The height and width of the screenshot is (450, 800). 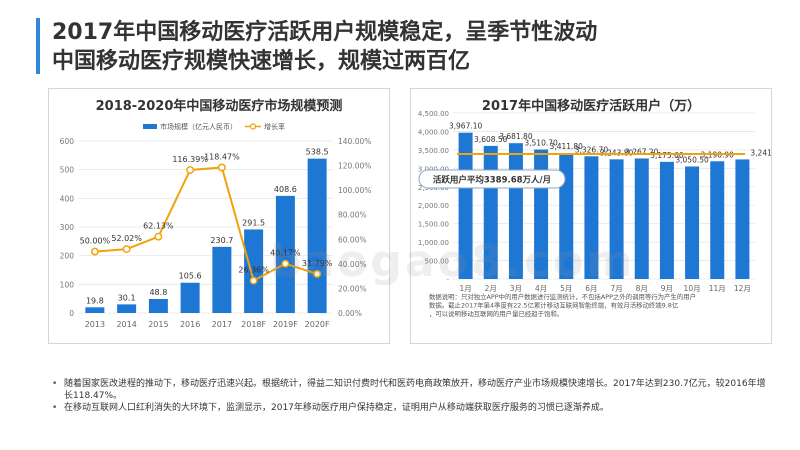 What do you see at coordinates (158, 226) in the screenshot?
I see `growth-rate-label: 62.13%` at bounding box center [158, 226].